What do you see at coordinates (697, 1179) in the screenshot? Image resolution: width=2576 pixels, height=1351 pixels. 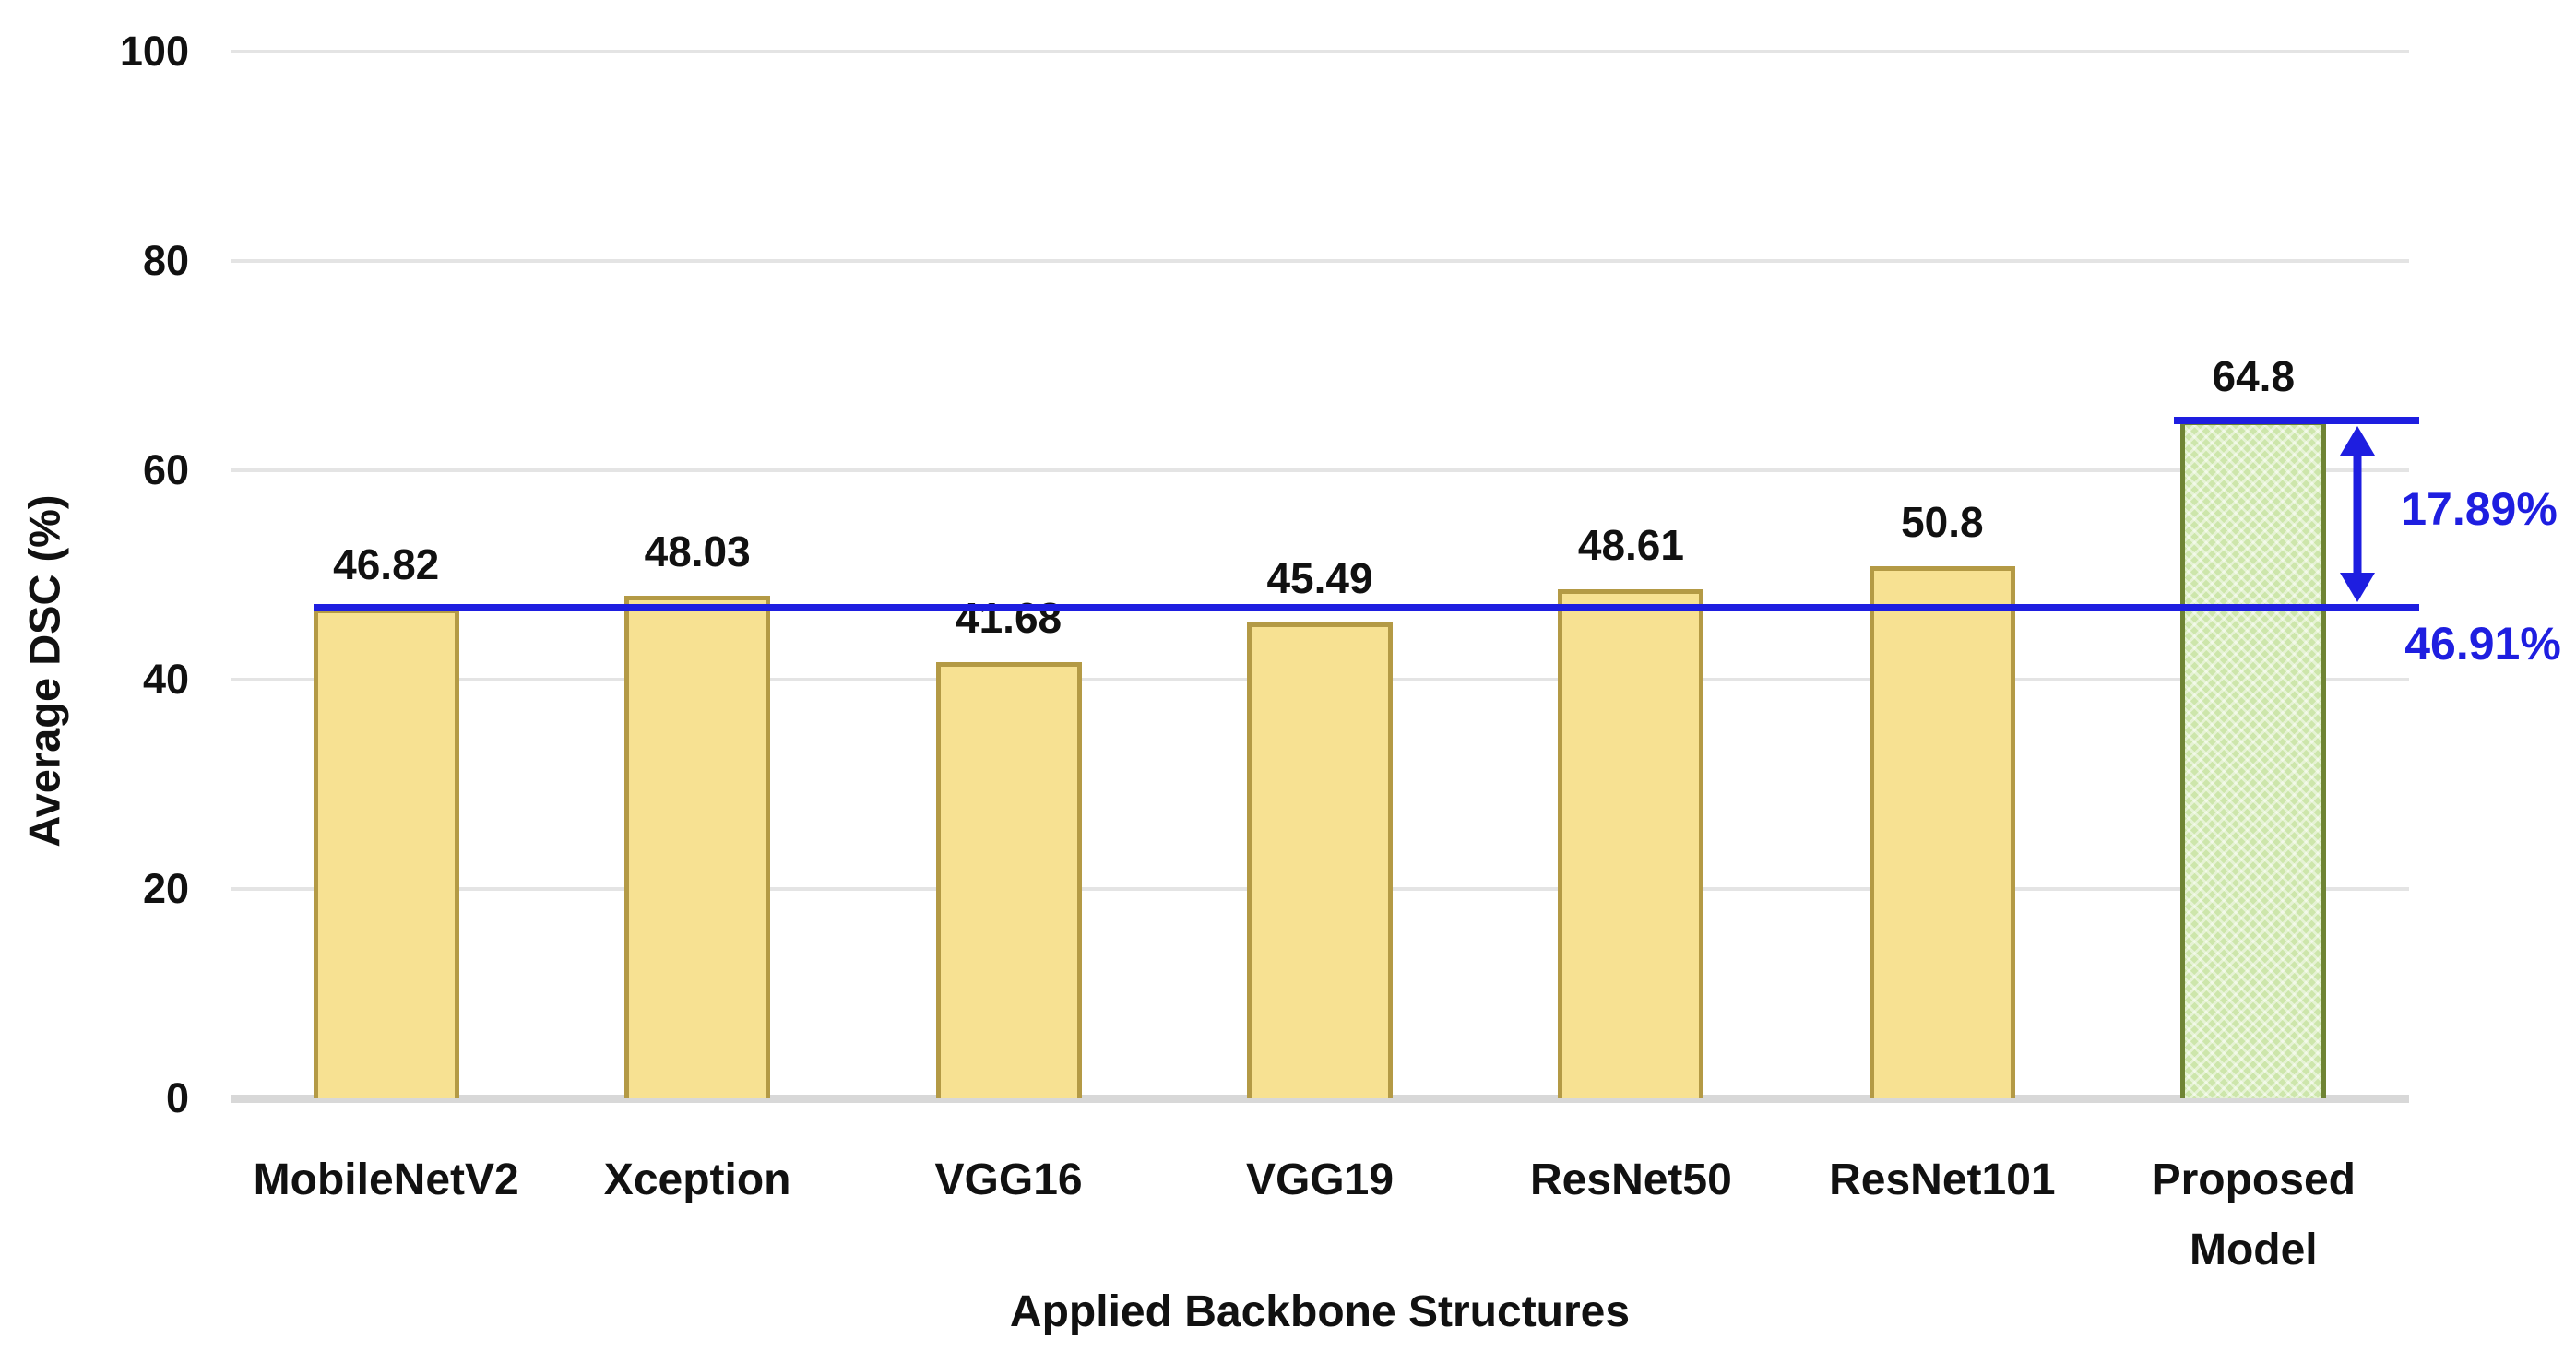 I see `x-category-label: Xception` at bounding box center [697, 1179].